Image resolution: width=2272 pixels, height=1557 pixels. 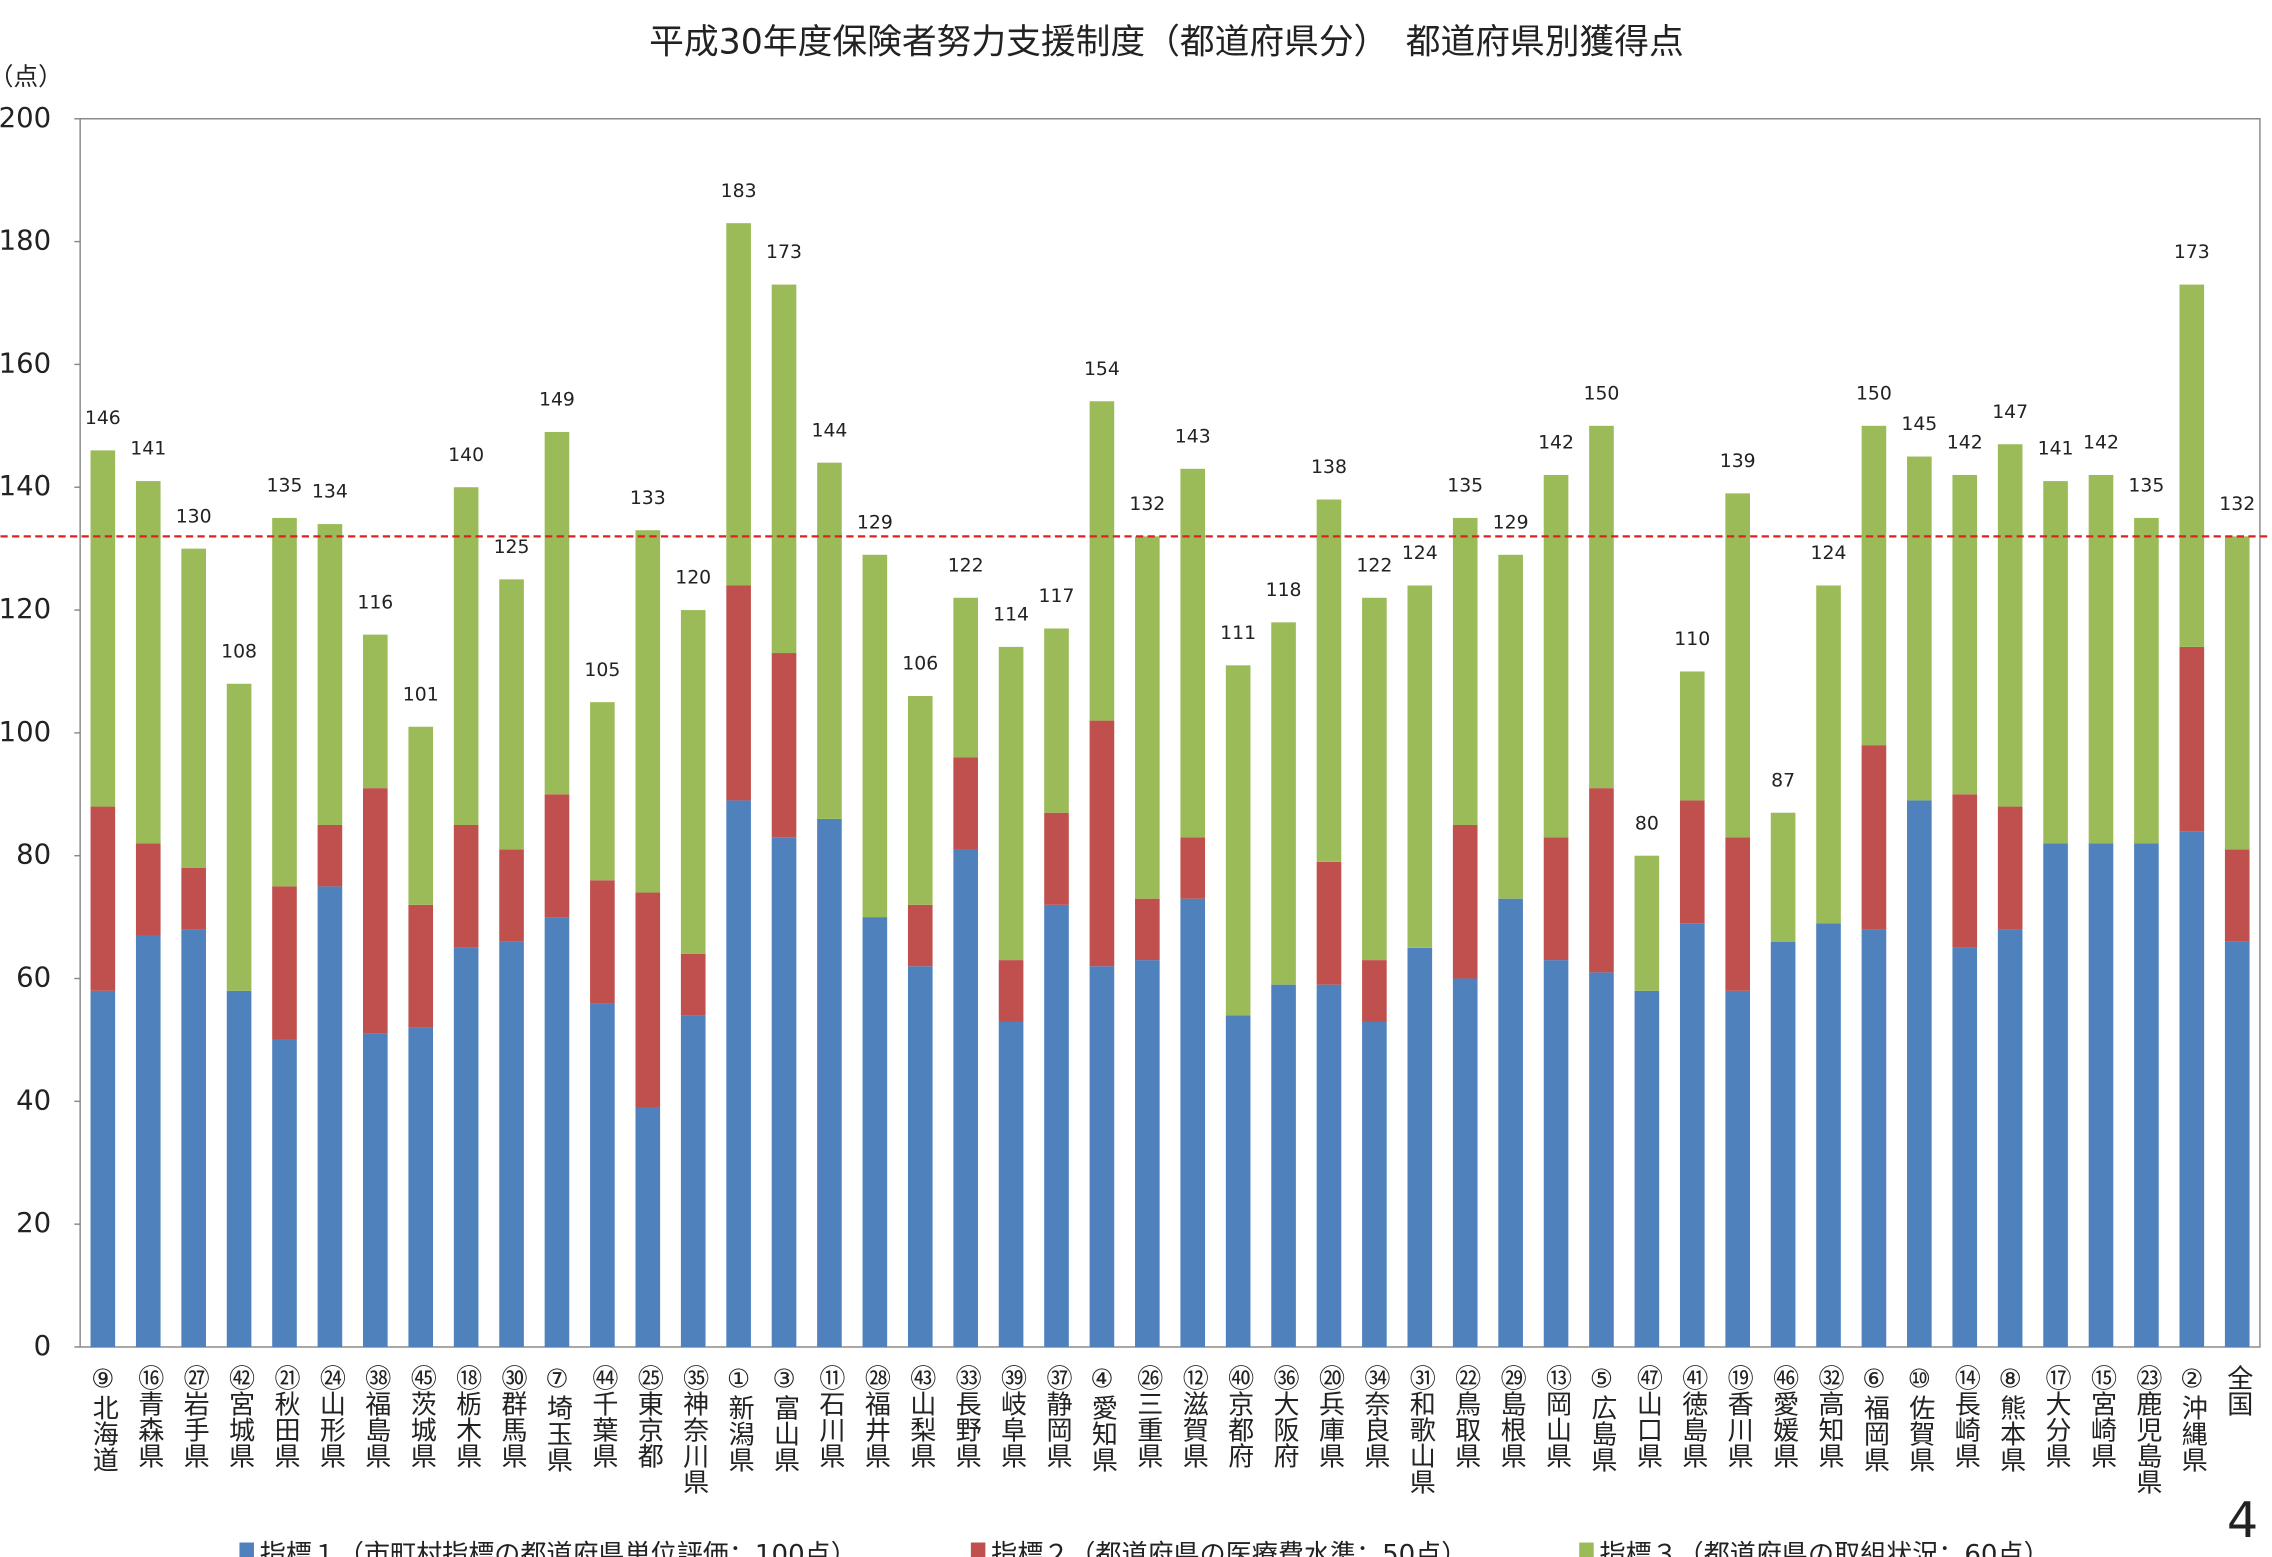 I want to click on total-label: 142, so click(x=1965, y=443).